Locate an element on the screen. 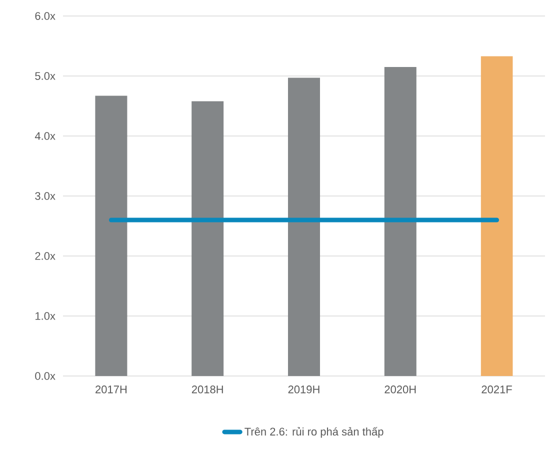  x-tick-label: 2019H is located at coordinates (304, 390).